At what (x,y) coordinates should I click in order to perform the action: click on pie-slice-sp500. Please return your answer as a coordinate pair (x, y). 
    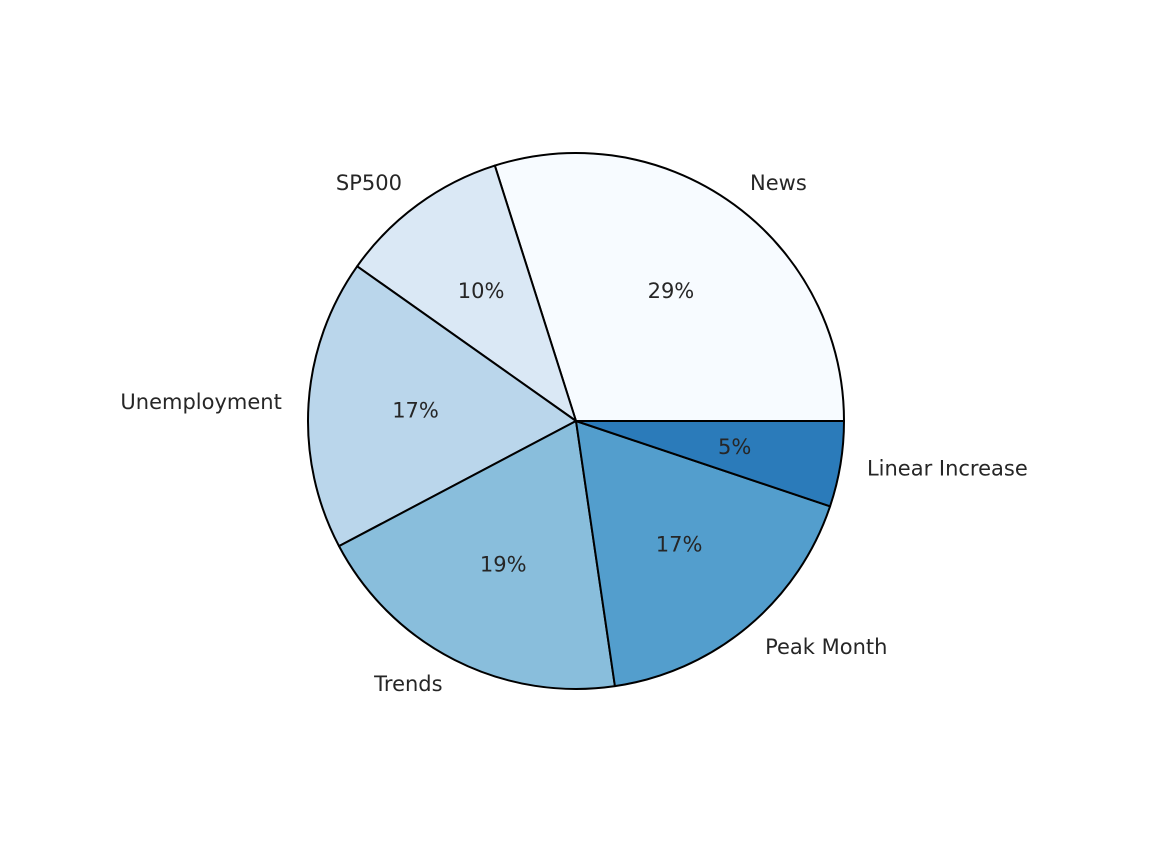
    Looking at the image, I should click on (466, 293).